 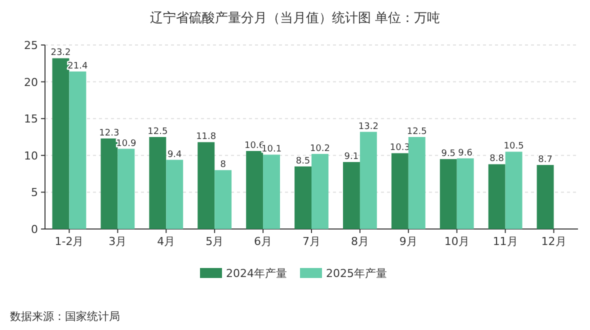 I want to click on data-label: 10.1, so click(x=272, y=149).